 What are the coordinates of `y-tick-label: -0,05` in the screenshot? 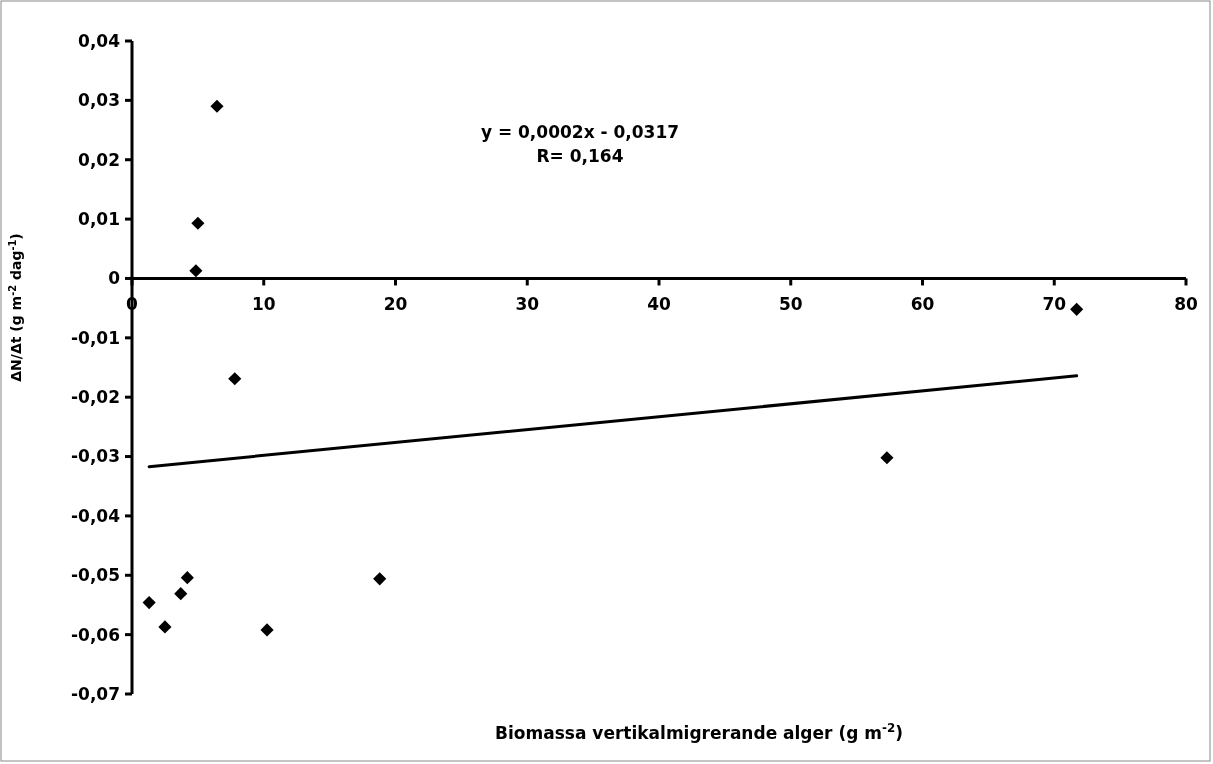 It's located at (95, 575).